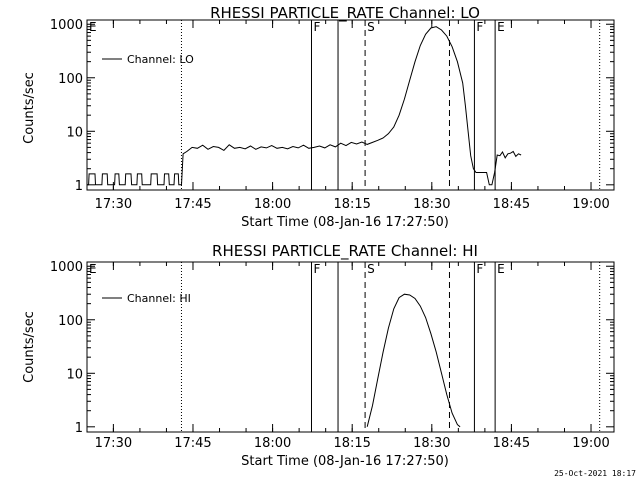 Image resolution: width=640 pixels, height=485 pixels. What do you see at coordinates (74, 374) in the screenshot?
I see `y-tick-label-hi: 10` at bounding box center [74, 374].